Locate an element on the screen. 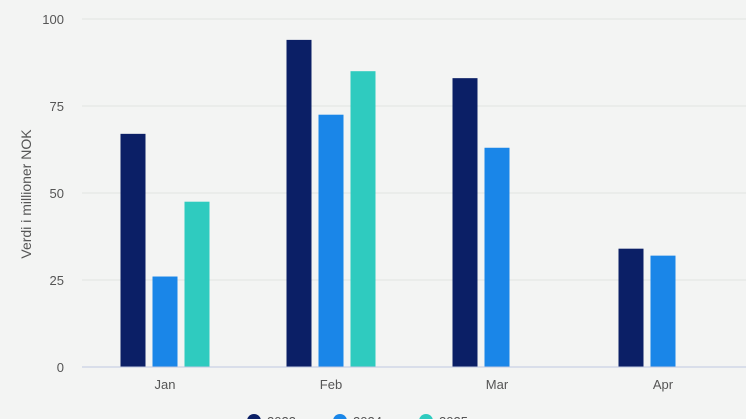 This screenshot has height=419, width=746. bar-2023-apr is located at coordinates (631, 307).